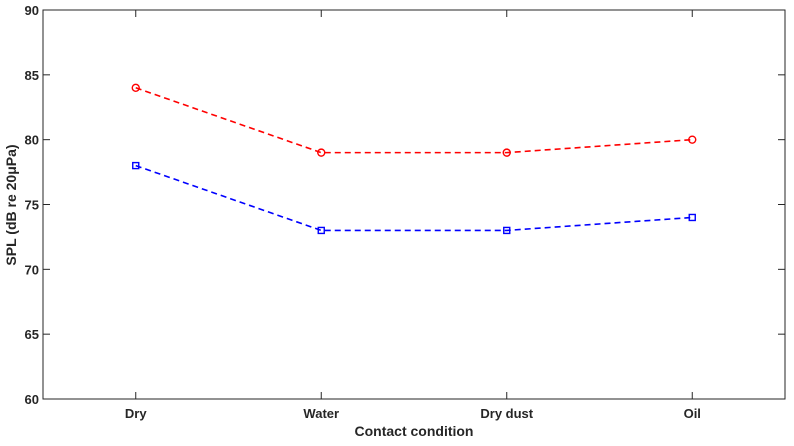  I want to click on y-tick-label: 70, so click(32, 269).